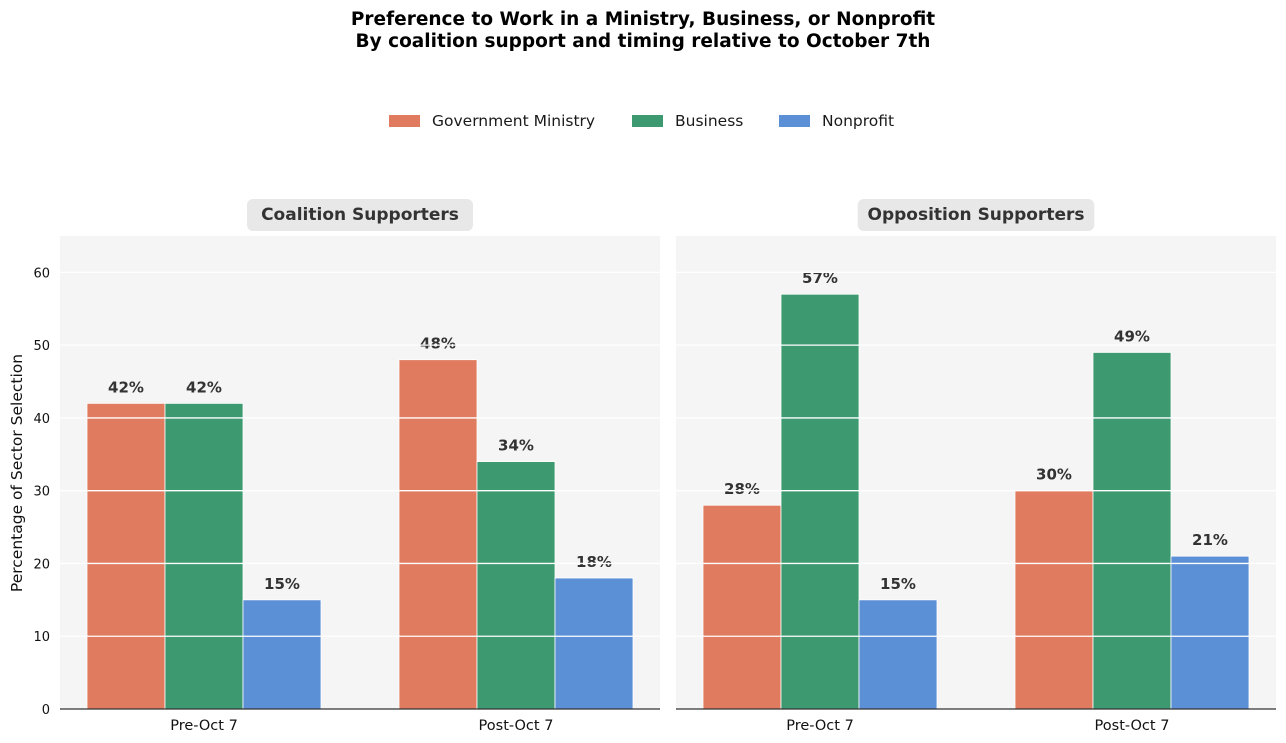  Describe the element at coordinates (41, 492) in the screenshot. I see `y-tick-label-3: 30` at that location.